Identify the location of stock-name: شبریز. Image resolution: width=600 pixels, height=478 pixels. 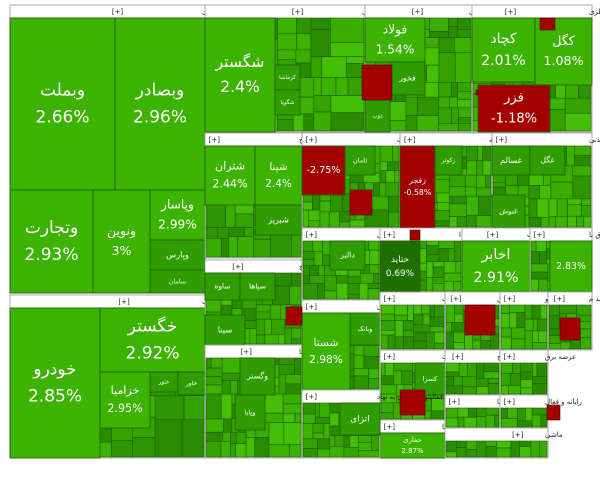
(278, 220).